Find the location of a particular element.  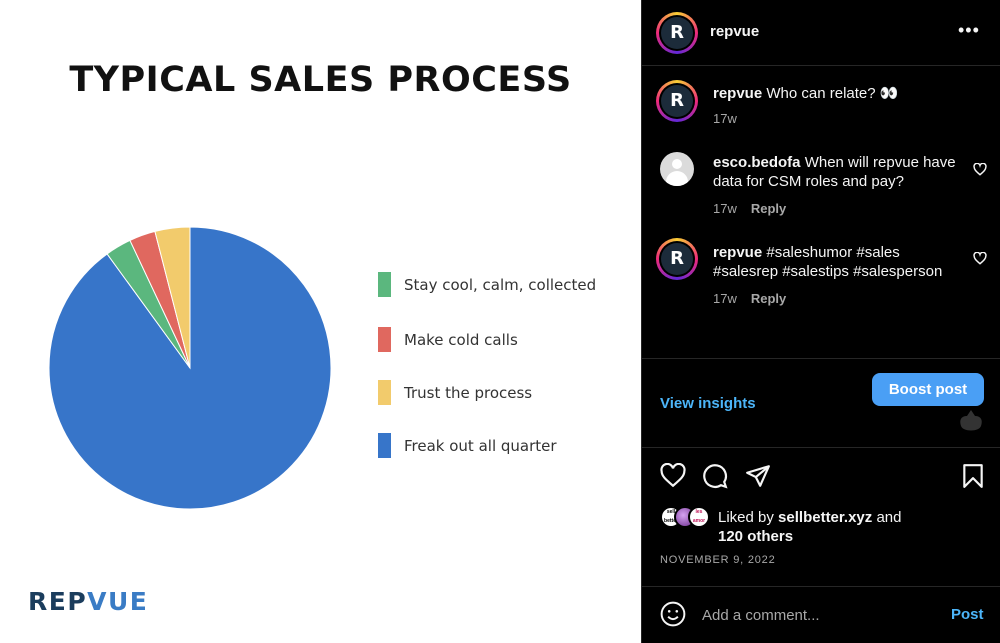

commenter-avatar: R is located at coordinates (677, 259).